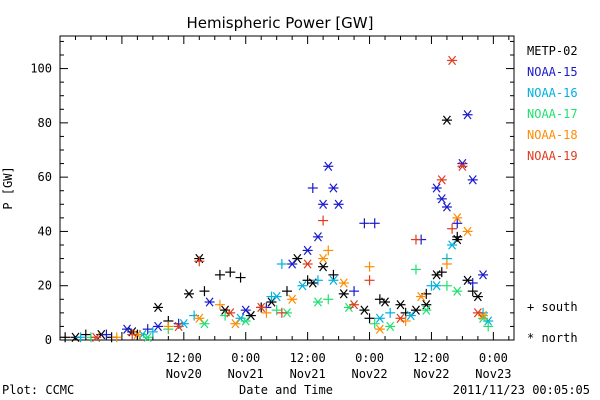 The height and width of the screenshot is (400, 600). I want to click on y-tick-label: 60, so click(45, 177).